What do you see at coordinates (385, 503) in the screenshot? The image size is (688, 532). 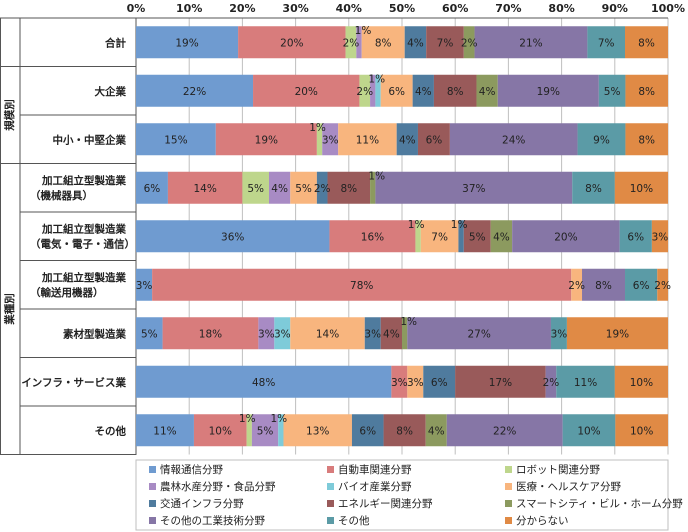 I see `legend-label: エネルギー関連分野` at bounding box center [385, 503].